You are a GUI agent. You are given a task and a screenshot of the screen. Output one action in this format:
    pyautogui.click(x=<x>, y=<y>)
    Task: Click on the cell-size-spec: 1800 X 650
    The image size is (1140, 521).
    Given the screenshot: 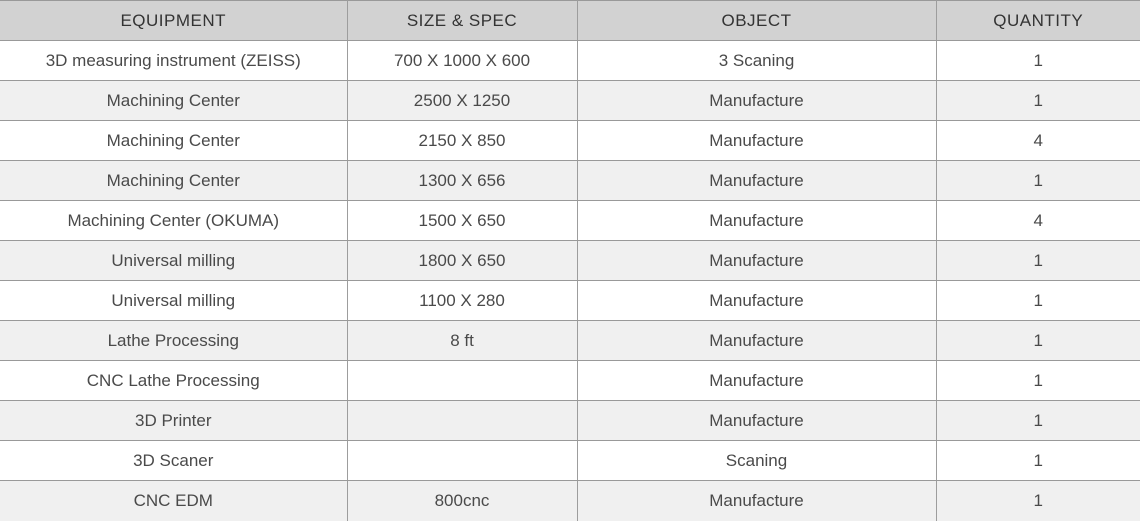 What is the action you would take?
    pyautogui.click(x=461, y=260)
    